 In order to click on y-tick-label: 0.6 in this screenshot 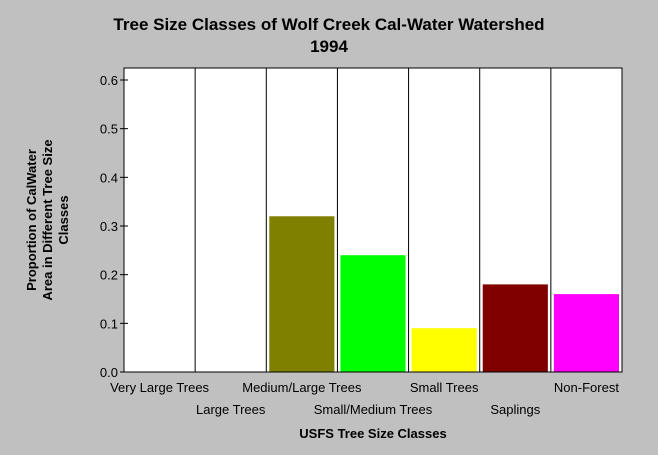, I will do `click(109, 80)`.